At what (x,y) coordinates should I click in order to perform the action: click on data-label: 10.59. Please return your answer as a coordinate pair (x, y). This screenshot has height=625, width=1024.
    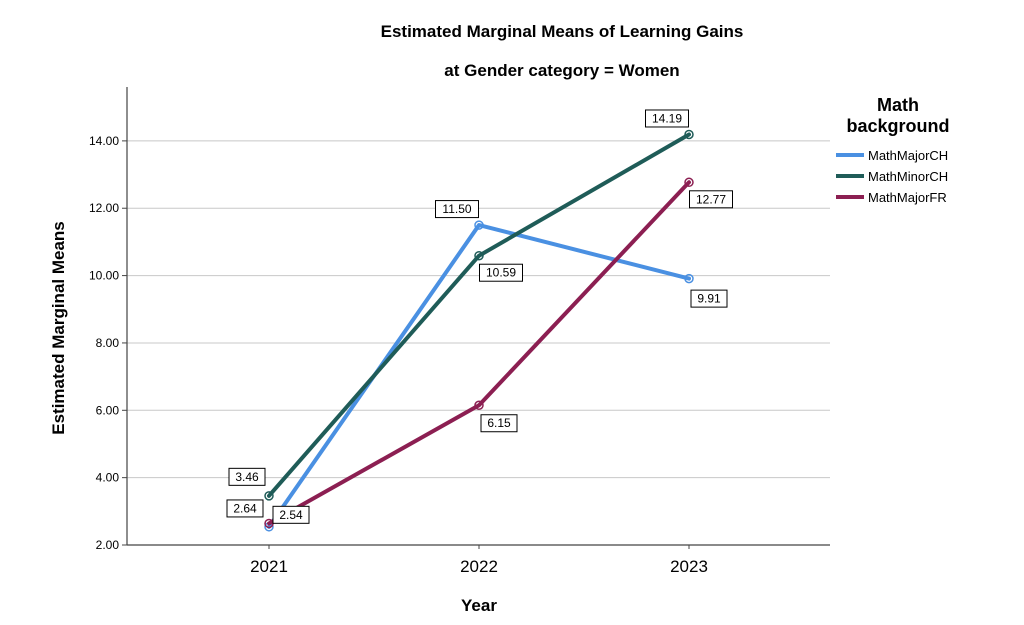
    Looking at the image, I should click on (501, 273).